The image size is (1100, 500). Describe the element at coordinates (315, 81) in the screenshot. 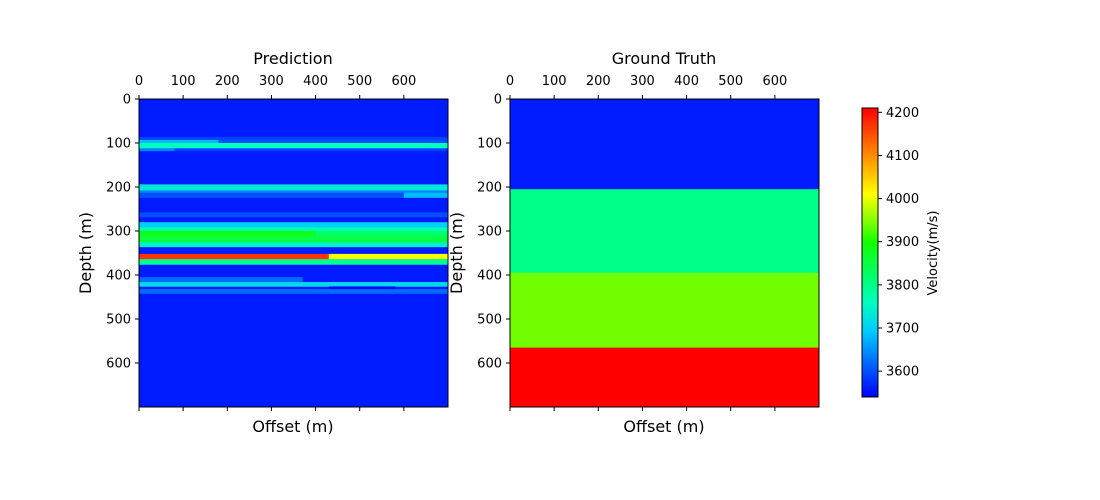

I see `prediction-xtick-label: 400` at that location.